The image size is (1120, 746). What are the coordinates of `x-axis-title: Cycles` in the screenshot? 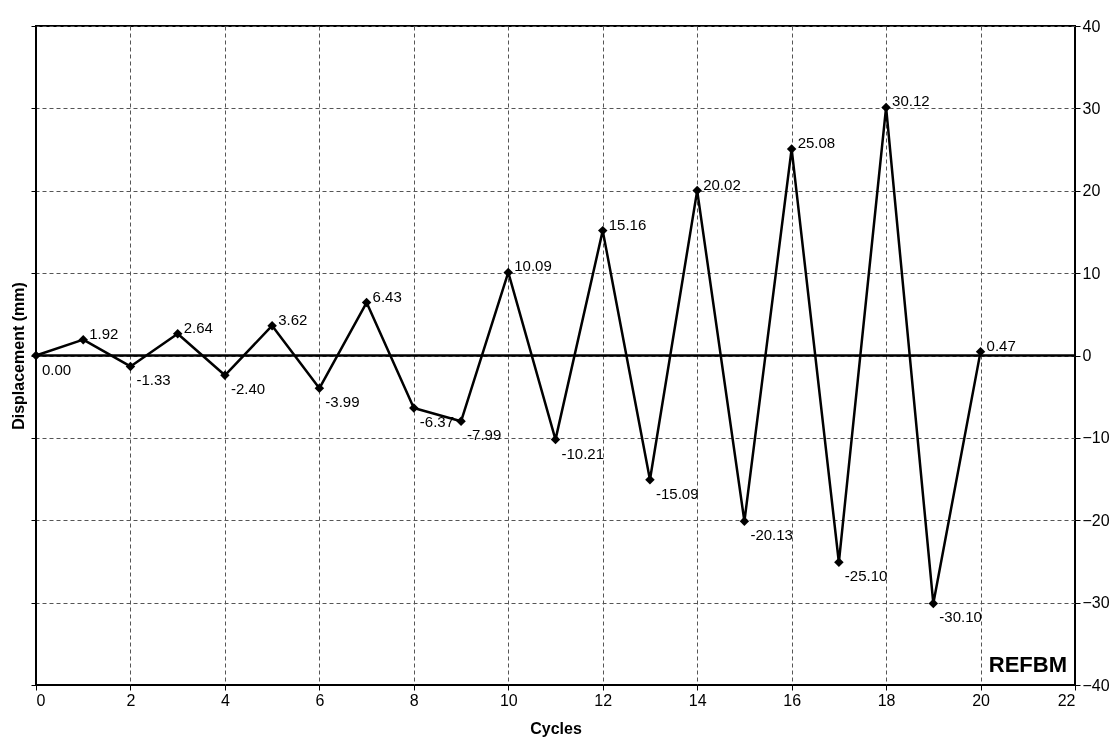 It's located at (556, 728).